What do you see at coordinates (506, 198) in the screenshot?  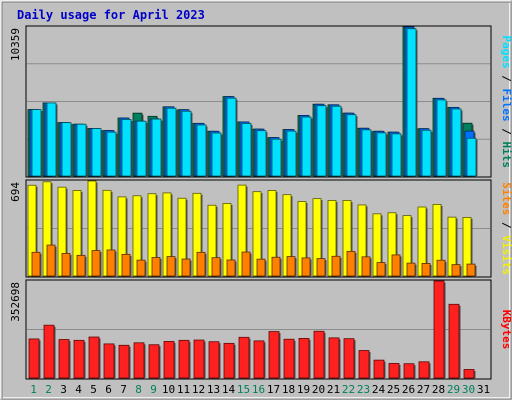 I see `visits-panel-legend-part: Sites` at bounding box center [506, 198].